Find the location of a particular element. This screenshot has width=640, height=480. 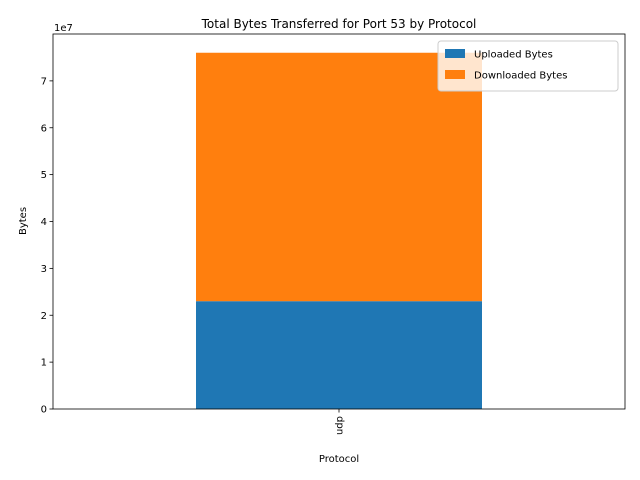

legend-label: Downloaded Bytes is located at coordinates (520, 76).